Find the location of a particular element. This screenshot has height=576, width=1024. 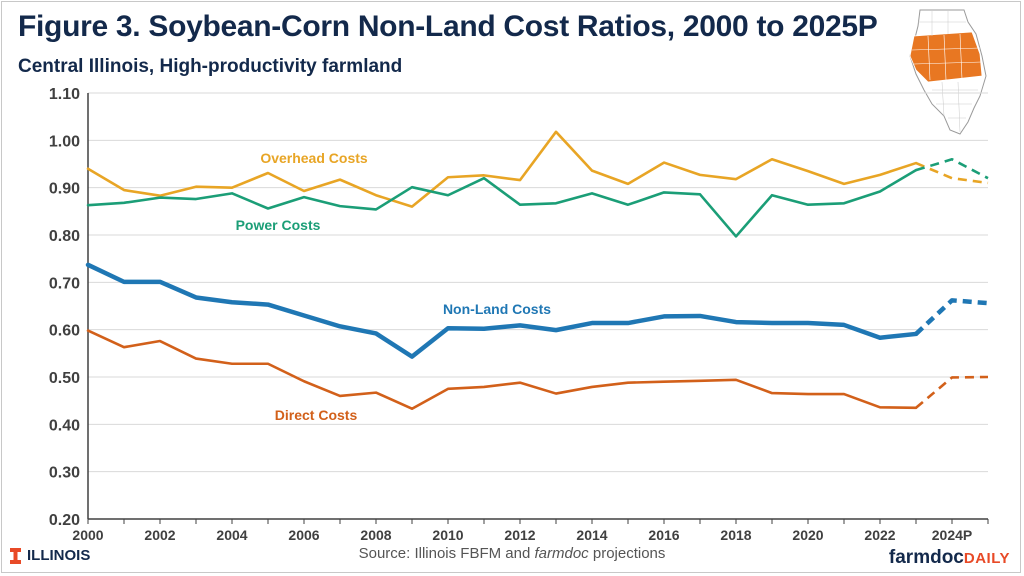

x-tick-label: 2008 is located at coordinates (375, 535).